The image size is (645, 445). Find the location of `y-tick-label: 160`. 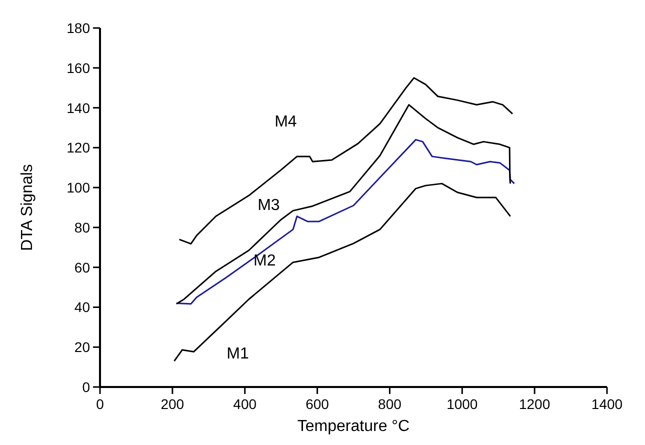

y-tick-label: 160 is located at coordinates (78, 68).